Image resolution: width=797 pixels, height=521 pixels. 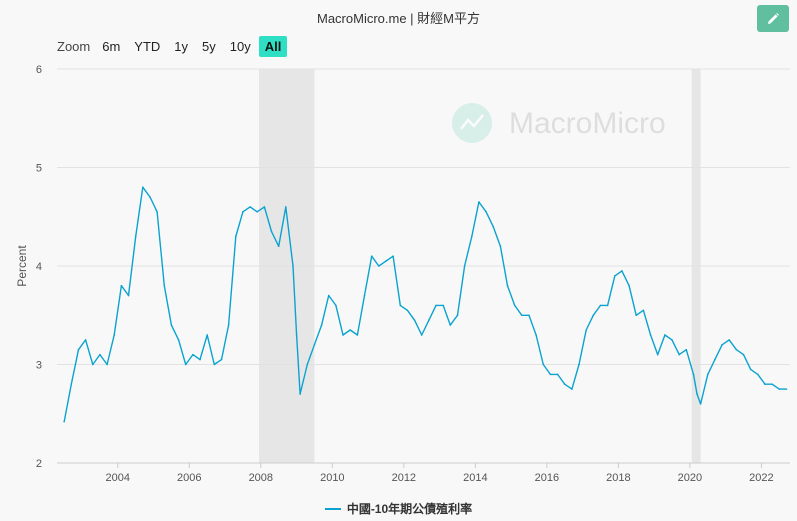 I want to click on zoom-10y-button: 10y, so click(x=240, y=46).